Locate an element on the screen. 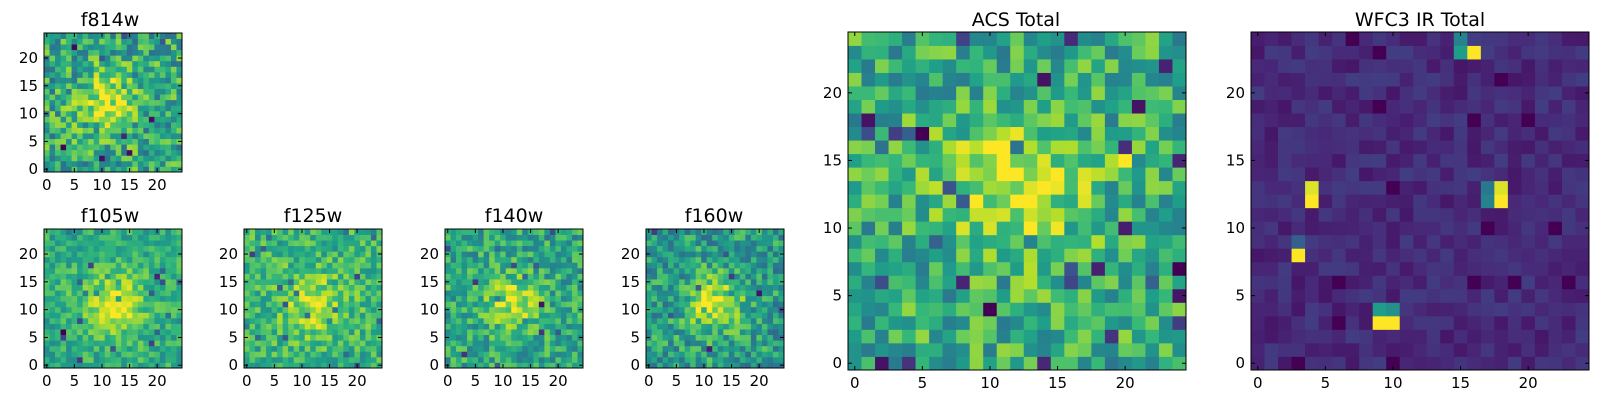 The width and height of the screenshot is (1600, 400). panel-title: WFC3 IR Total is located at coordinates (1420, 20).